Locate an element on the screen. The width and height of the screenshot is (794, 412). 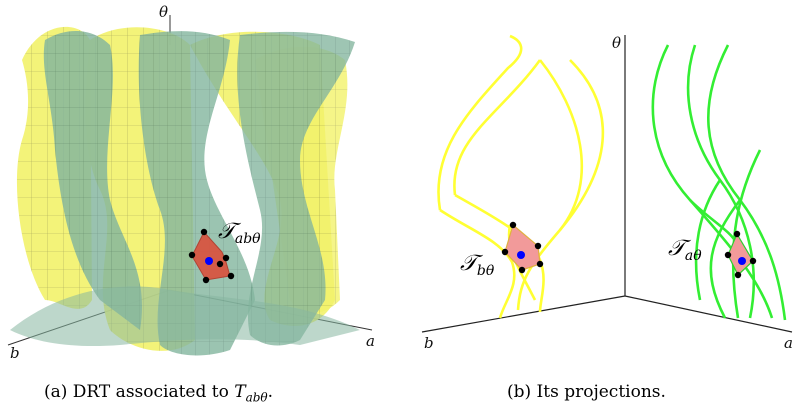
caption-a: (a) DRT associated to Tabθ. is located at coordinates (159, 393).